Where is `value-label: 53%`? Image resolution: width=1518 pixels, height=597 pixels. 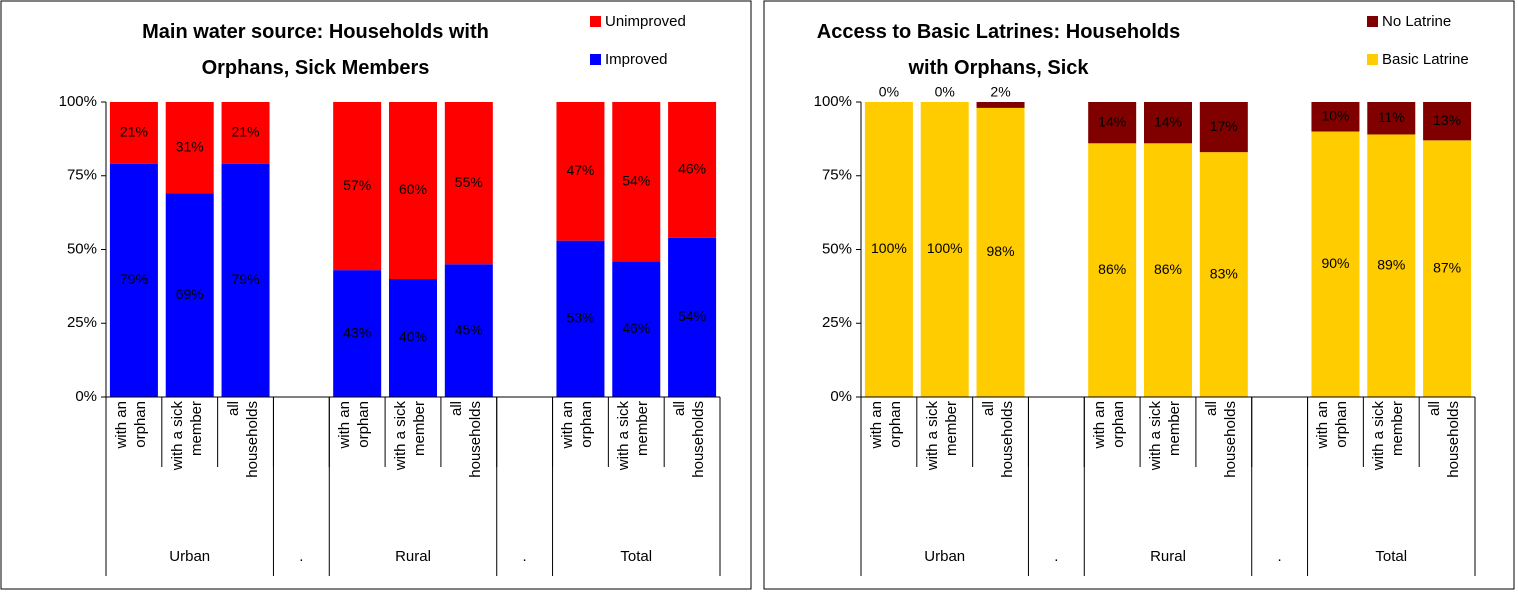 value-label: 53% is located at coordinates (580, 318).